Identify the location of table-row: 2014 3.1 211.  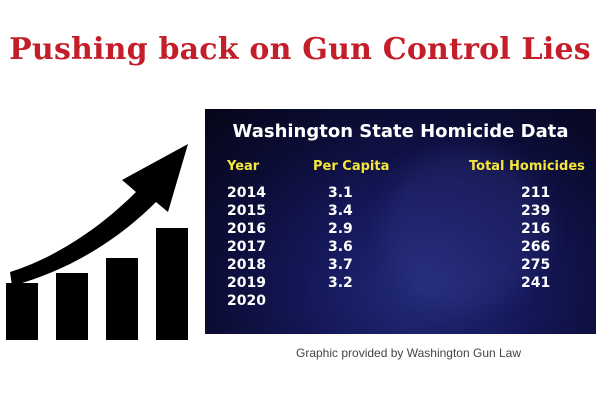
(400, 194).